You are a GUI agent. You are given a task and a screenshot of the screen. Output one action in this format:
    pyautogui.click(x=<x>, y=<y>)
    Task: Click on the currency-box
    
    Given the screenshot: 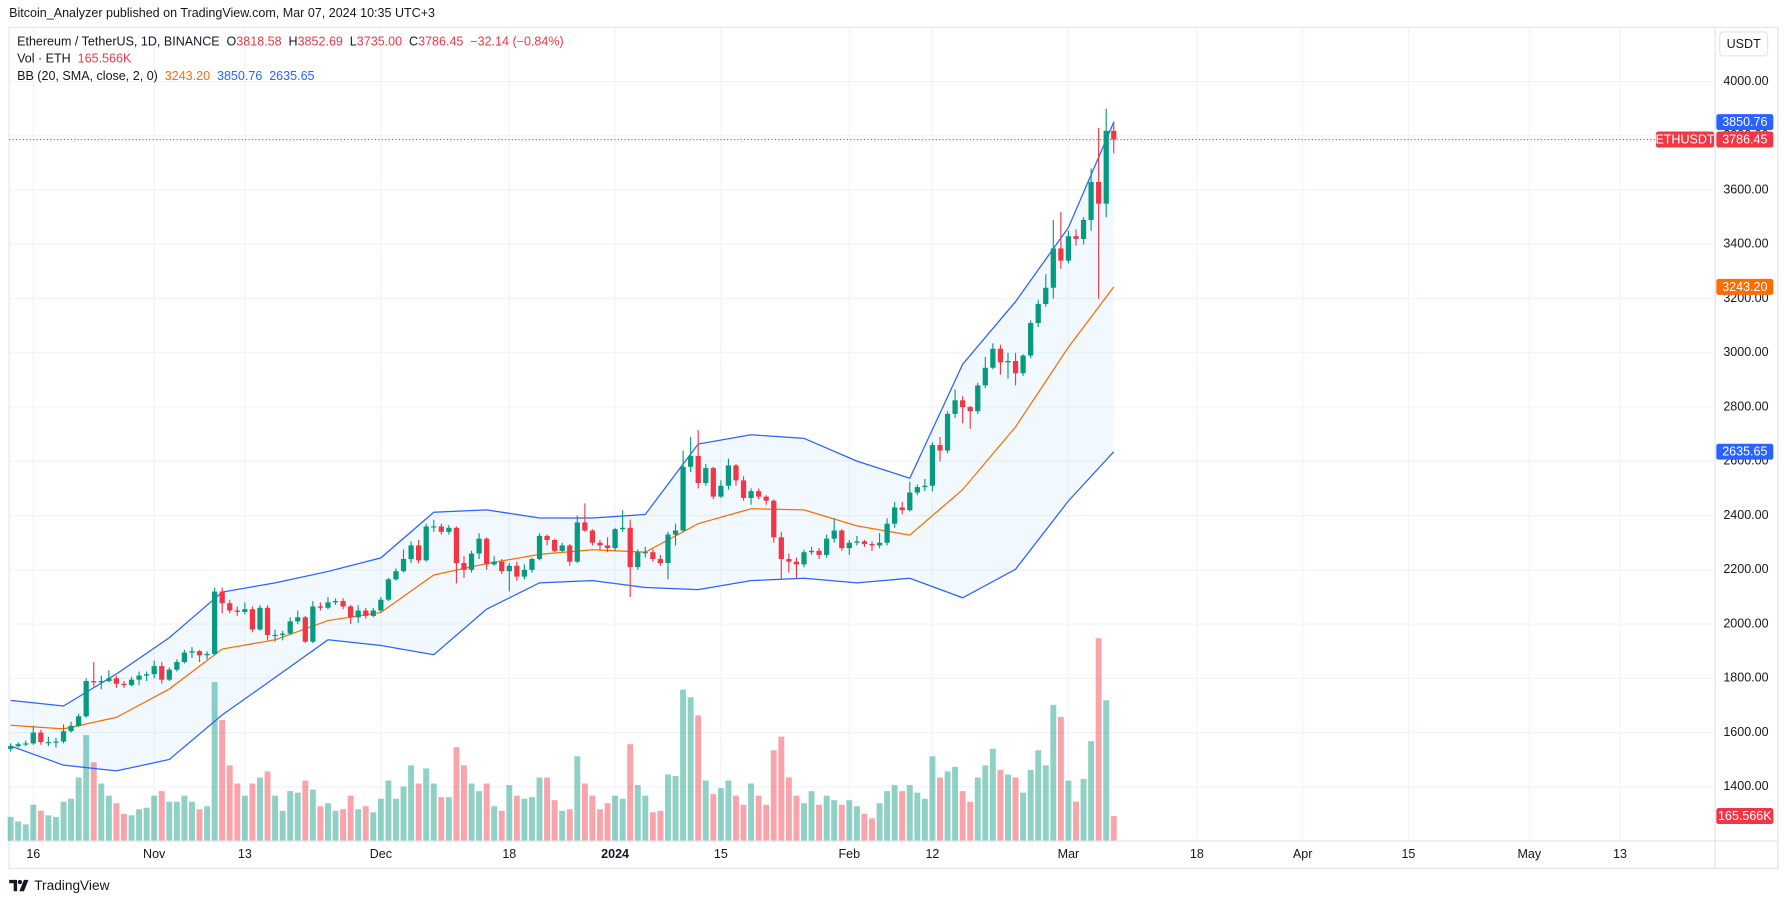 What is the action you would take?
    pyautogui.click(x=1744, y=44)
    